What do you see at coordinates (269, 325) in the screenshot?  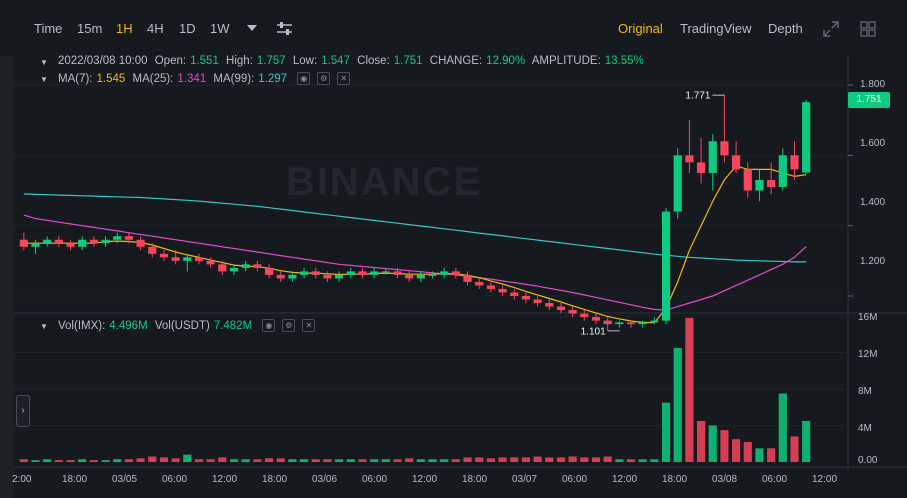 I see `vol-visibility-icon: ◉` at bounding box center [269, 325].